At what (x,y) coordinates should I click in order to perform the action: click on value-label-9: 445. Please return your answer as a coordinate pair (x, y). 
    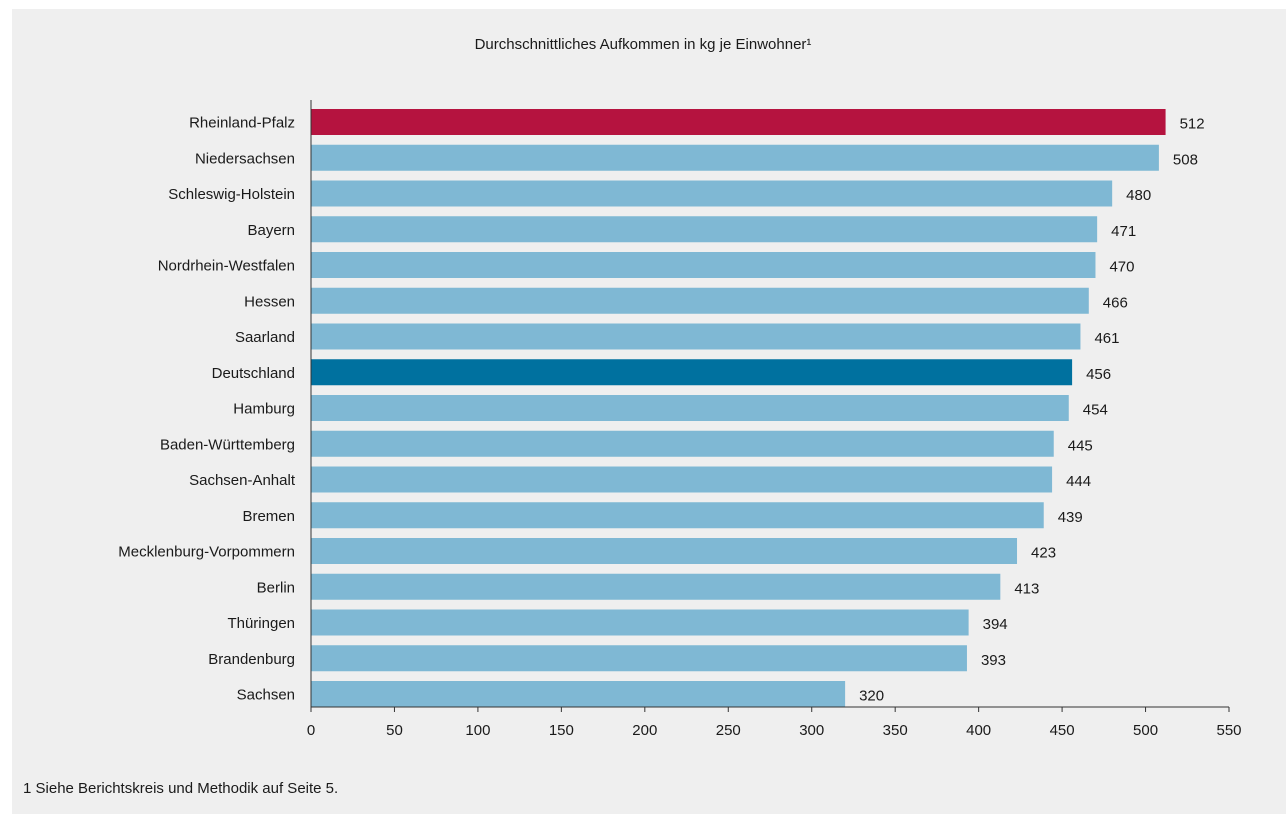
    Looking at the image, I should click on (1080, 445).